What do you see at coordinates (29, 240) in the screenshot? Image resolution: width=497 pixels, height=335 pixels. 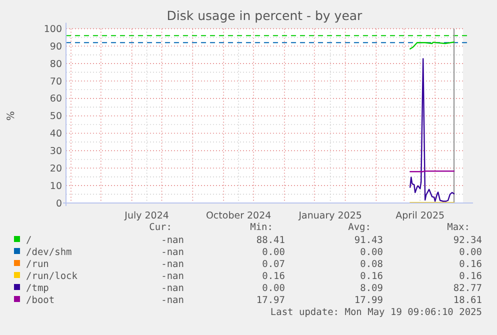 I see `legend-label: /` at bounding box center [29, 240].